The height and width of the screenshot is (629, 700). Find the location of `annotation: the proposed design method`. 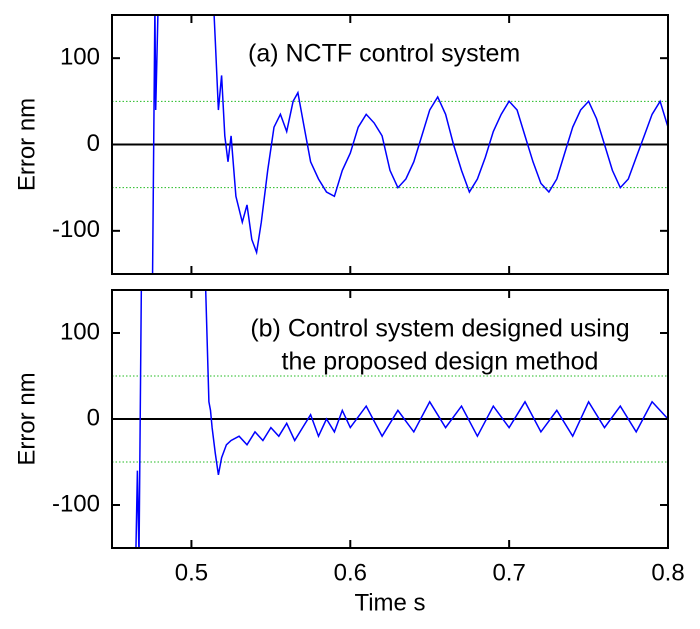

annotation: the proposed design method is located at coordinates (440, 362).